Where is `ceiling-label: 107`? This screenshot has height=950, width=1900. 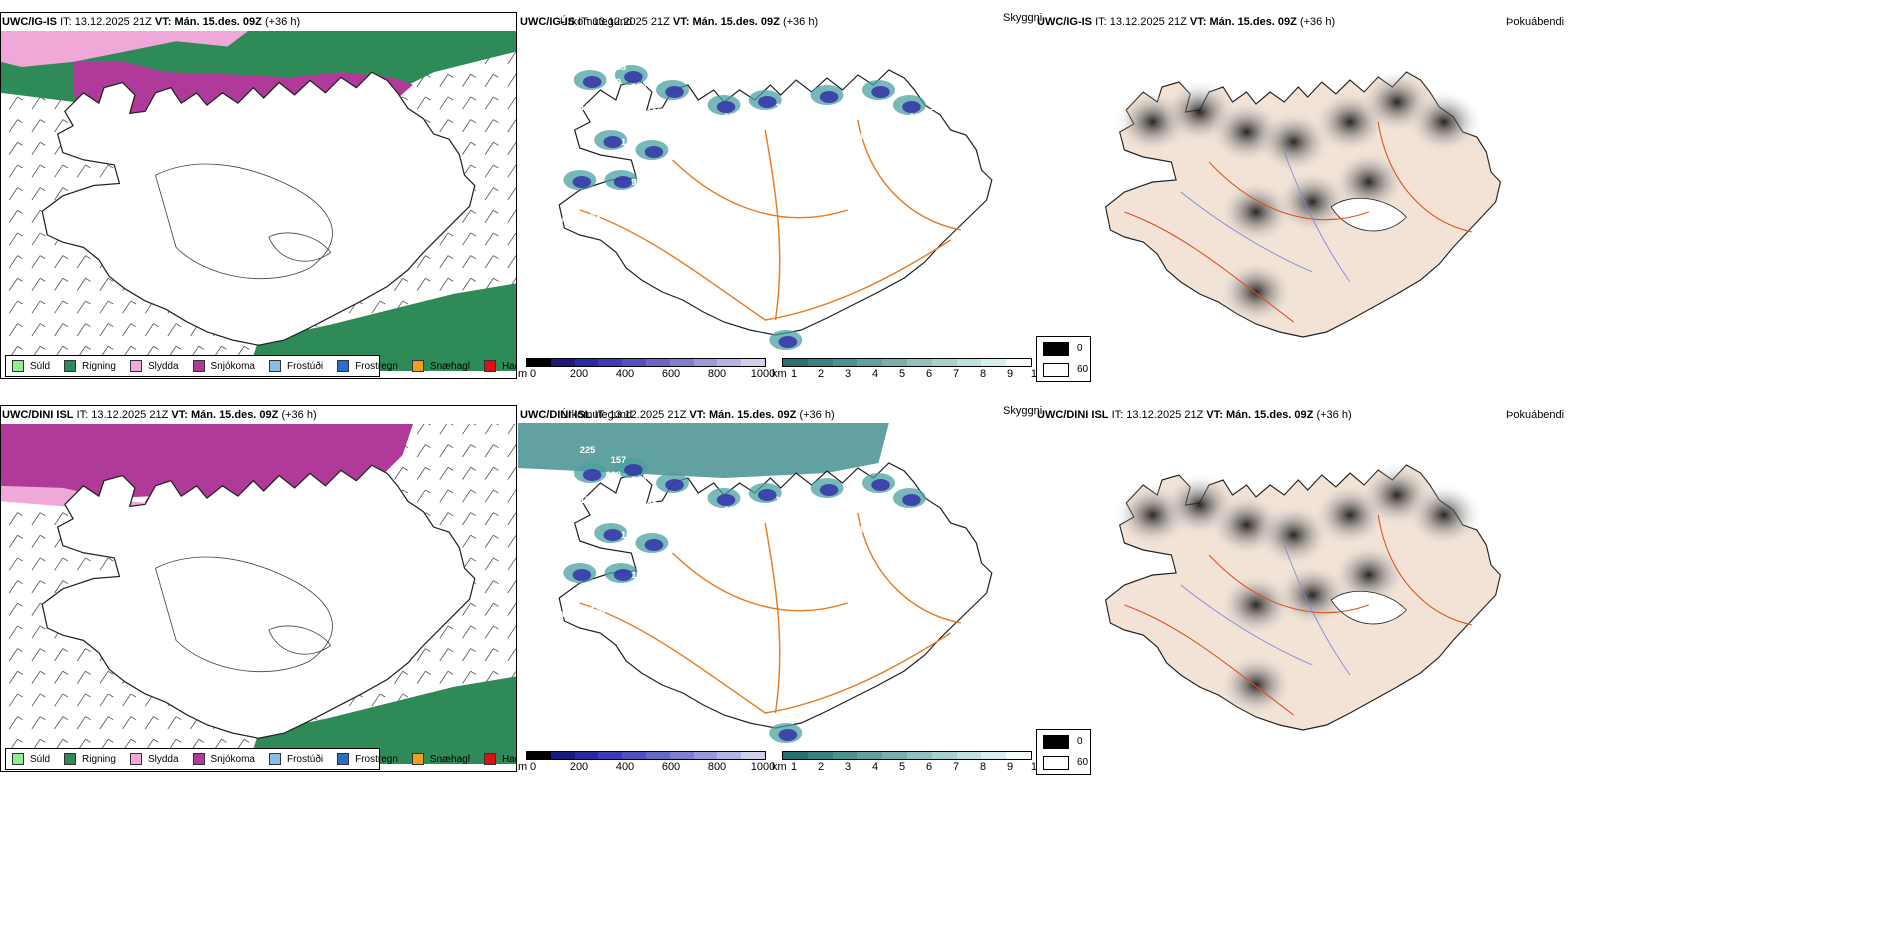 ceiling-label: 107 is located at coordinates (654, 112).